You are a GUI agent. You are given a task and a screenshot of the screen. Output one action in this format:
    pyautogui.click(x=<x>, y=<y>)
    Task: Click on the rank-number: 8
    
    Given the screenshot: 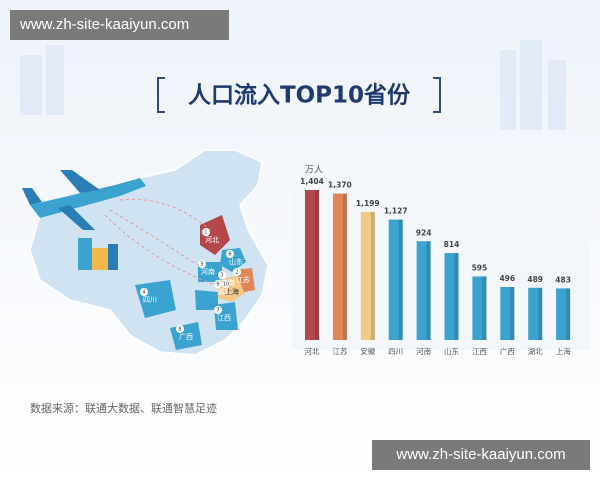 What is the action you would take?
    pyautogui.click(x=179, y=330)
    